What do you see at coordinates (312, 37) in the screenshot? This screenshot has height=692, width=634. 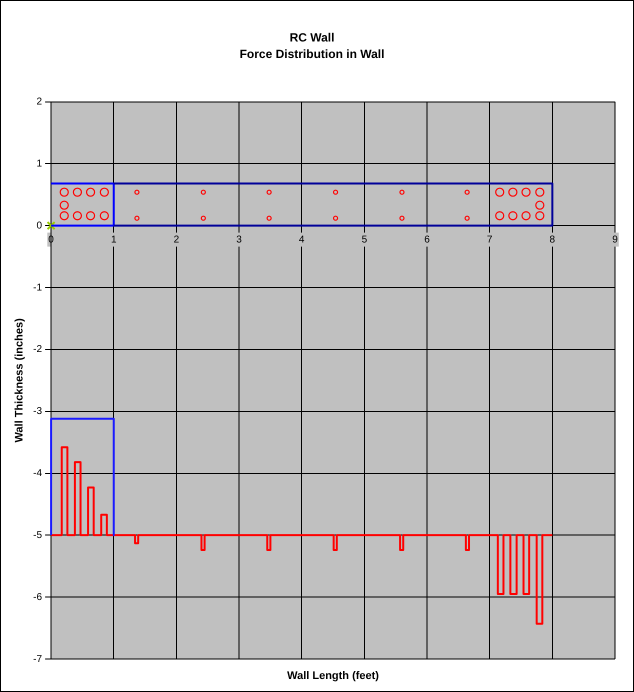 I see `chart-title: RC Wall` at bounding box center [312, 37].